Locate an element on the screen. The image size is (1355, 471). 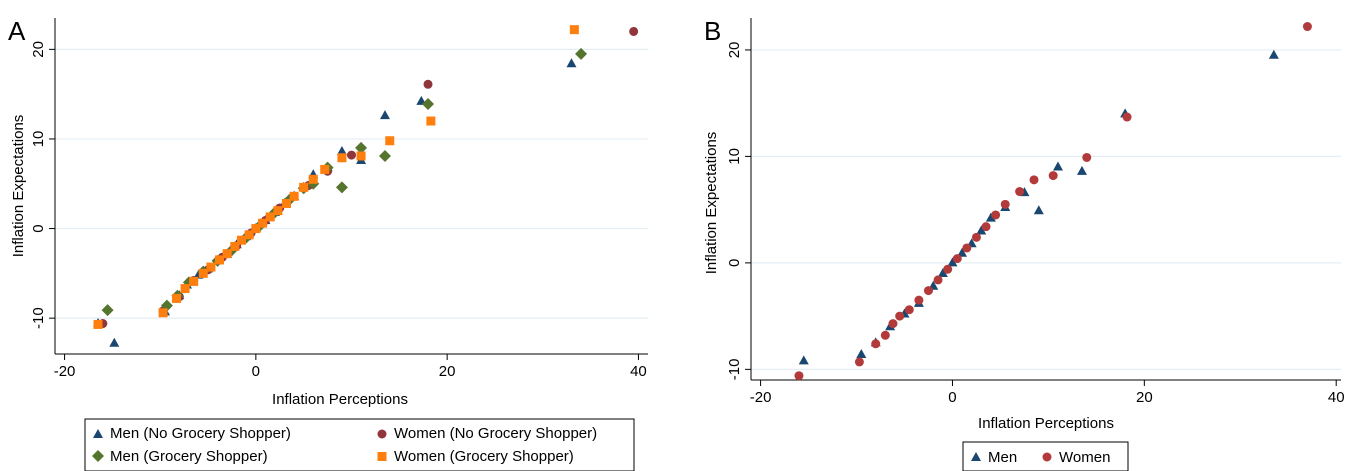
panel-a-letter: A is located at coordinates (17, 31).